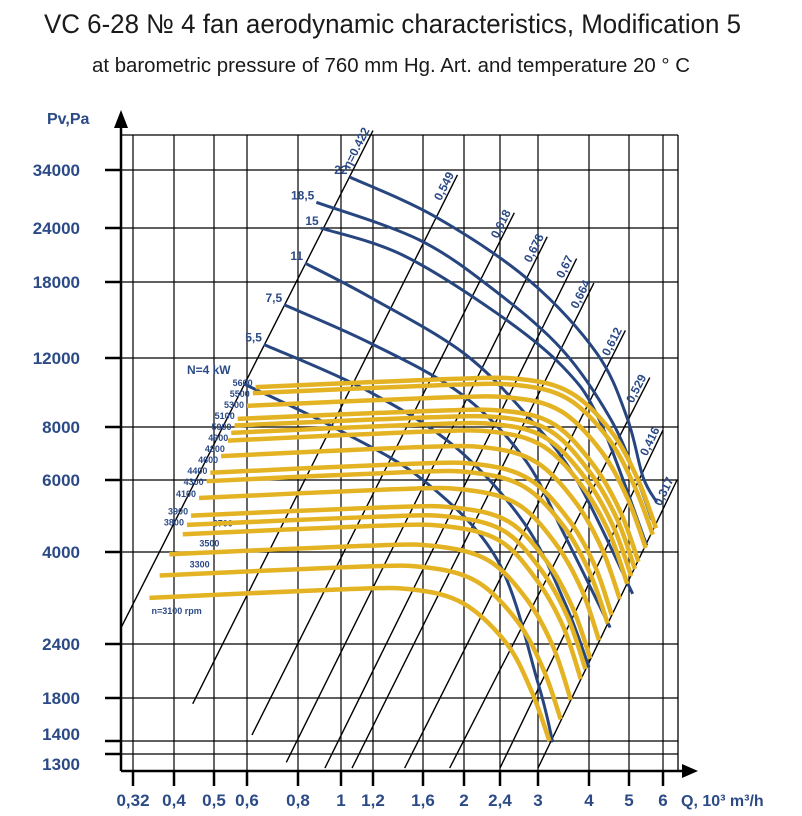 Image resolution: width=802 pixels, height=816 pixels. What do you see at coordinates (209, 543) in the screenshot?
I see `speed-label: 3500` at bounding box center [209, 543].